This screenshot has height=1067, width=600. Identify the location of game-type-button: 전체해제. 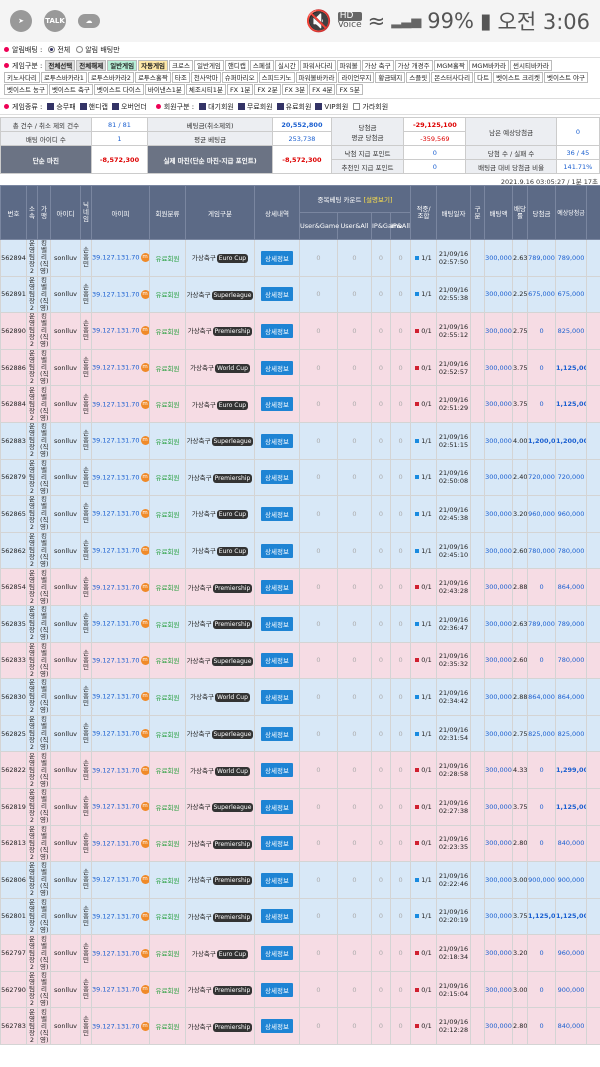
(91, 65).